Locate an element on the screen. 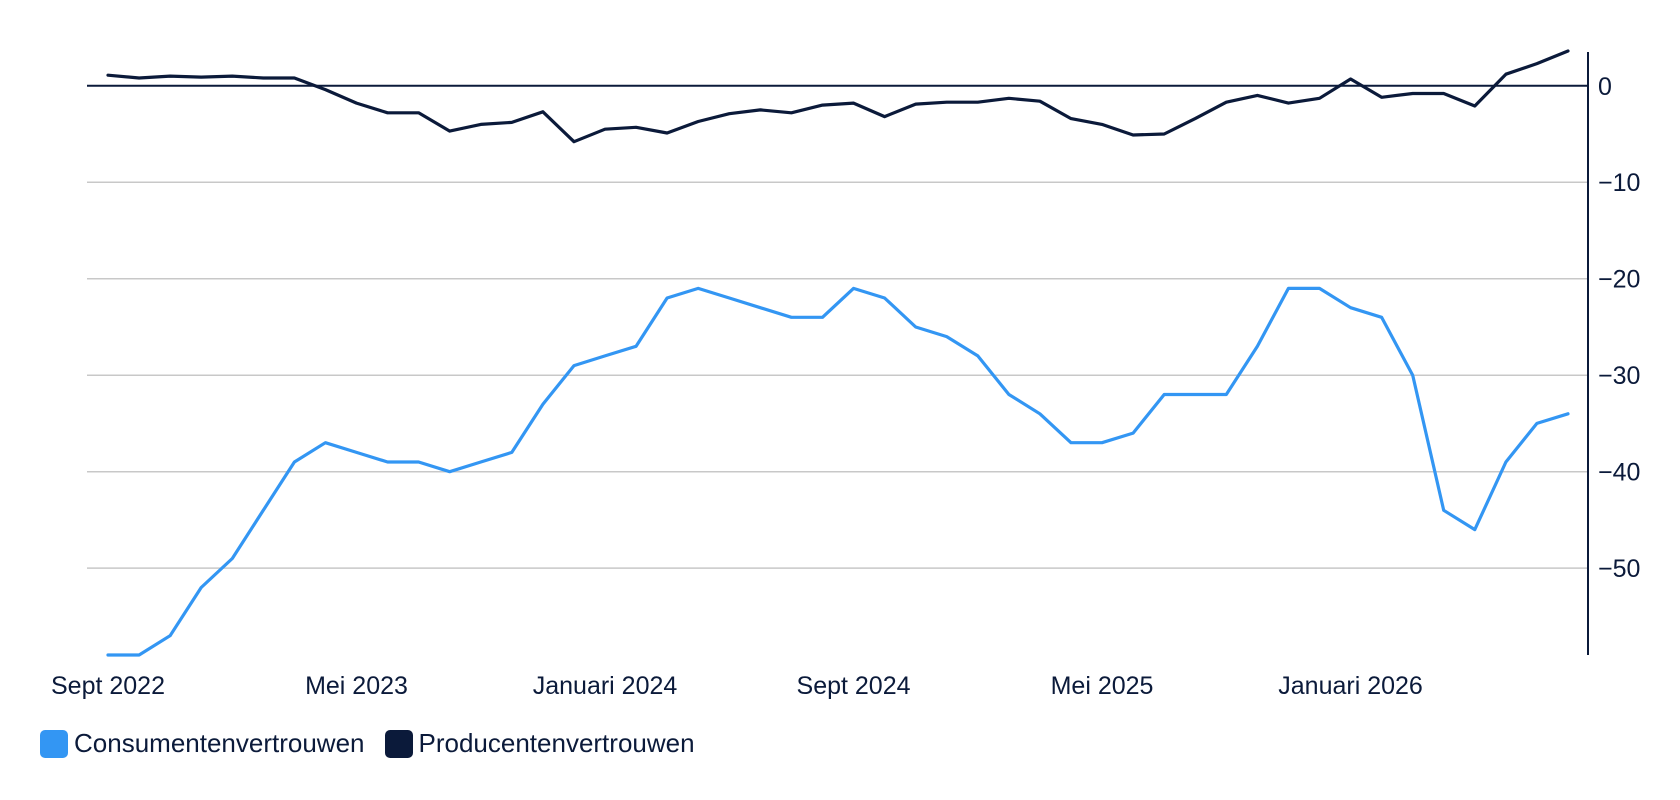 The width and height of the screenshot is (1680, 800). x-tick-label: Mei 2025 is located at coordinates (1102, 686).